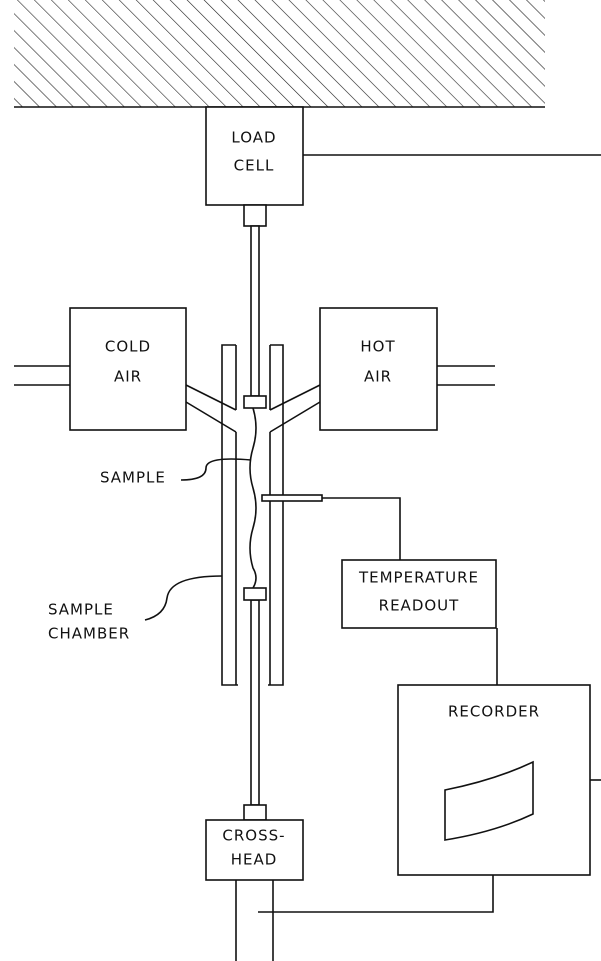 The width and height of the screenshot is (601, 961). I want to click on crosshead: CROSS- HEAD, so click(349, 882).